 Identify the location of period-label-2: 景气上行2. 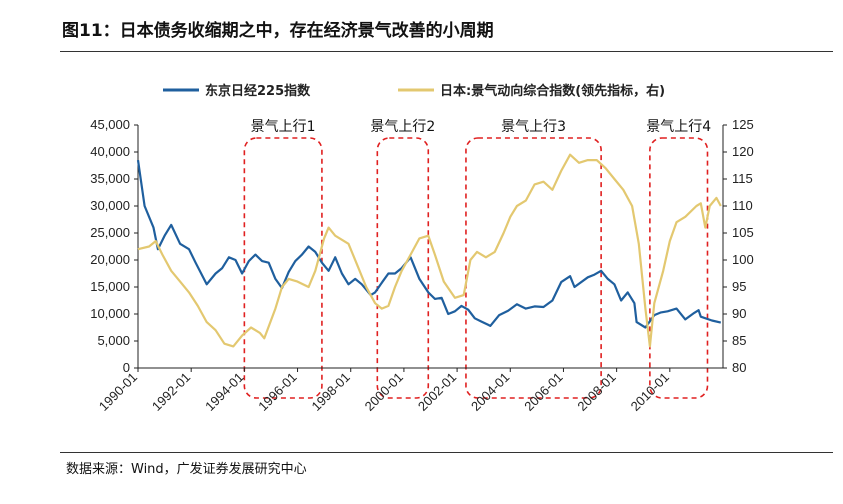
(402, 127).